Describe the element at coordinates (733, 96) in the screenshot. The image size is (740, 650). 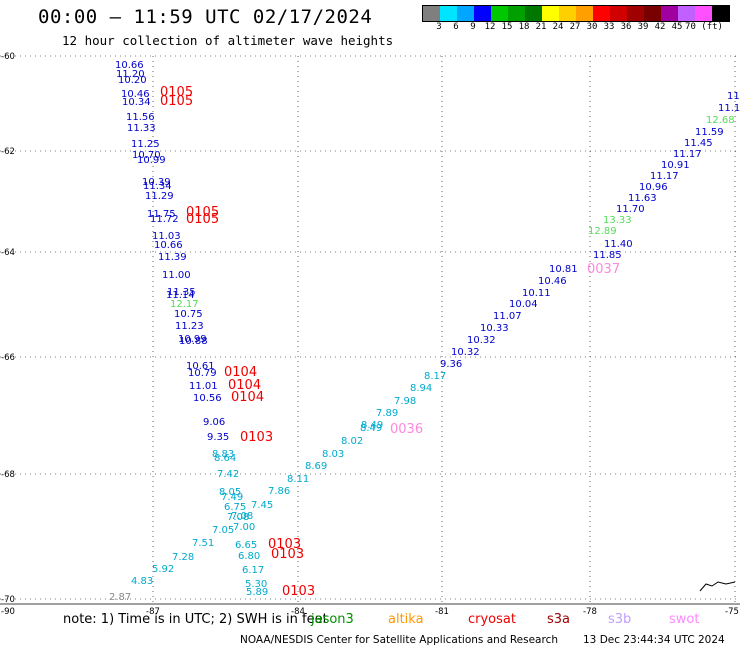
I see `wave-height-value: 11` at that location.